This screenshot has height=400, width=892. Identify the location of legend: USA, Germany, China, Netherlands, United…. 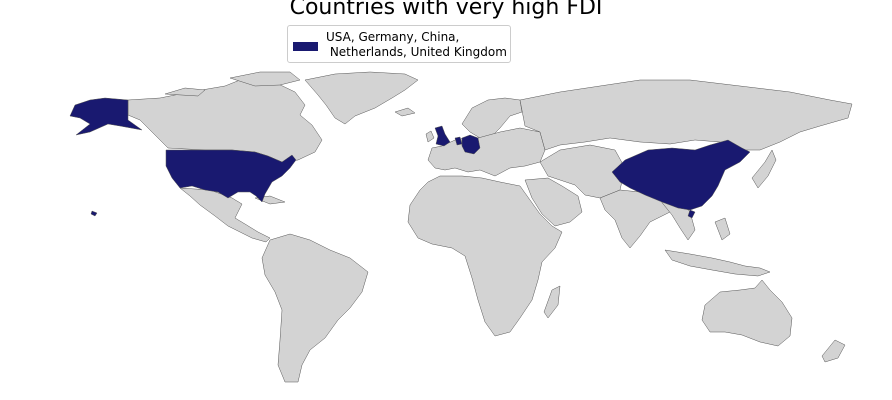
(399, 44).